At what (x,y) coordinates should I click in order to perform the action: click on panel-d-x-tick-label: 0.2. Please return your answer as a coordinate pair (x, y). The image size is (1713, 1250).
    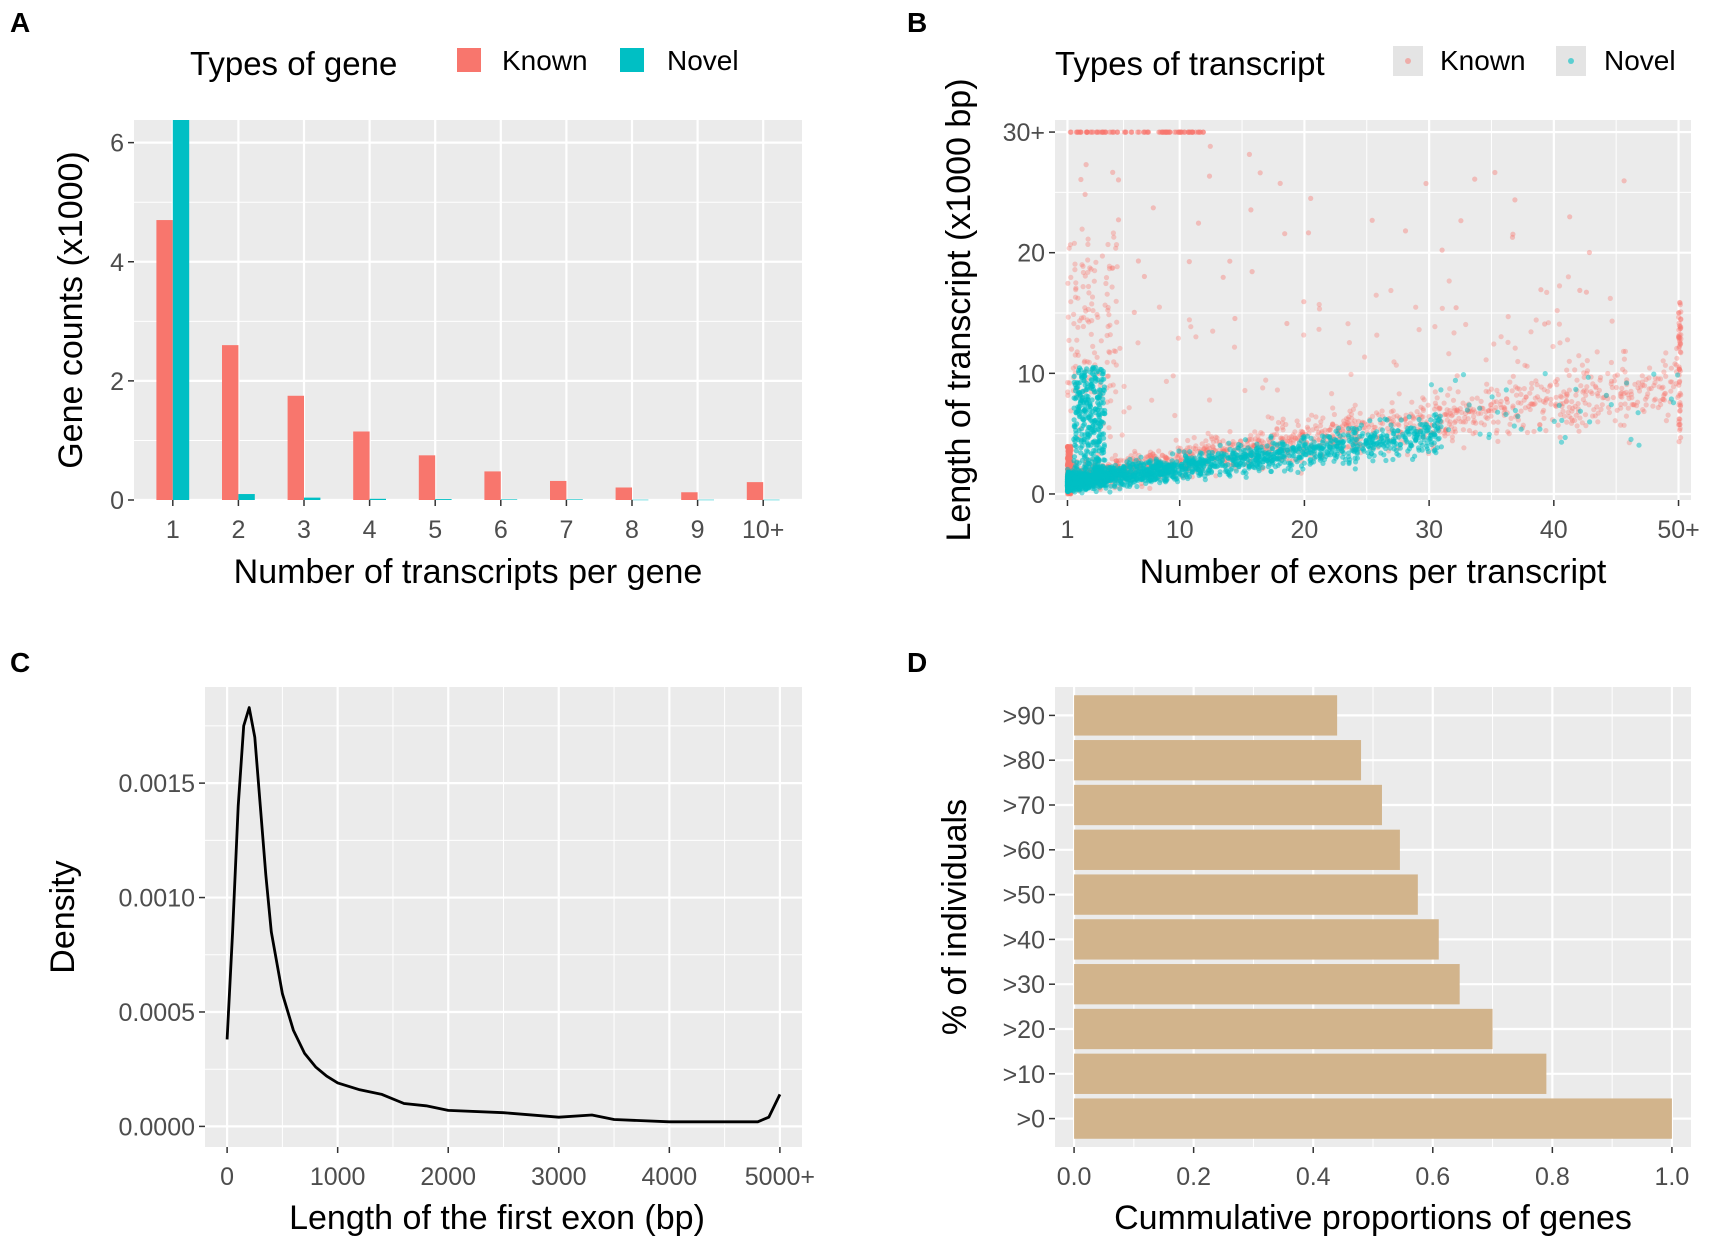
    Looking at the image, I should click on (1193, 1177).